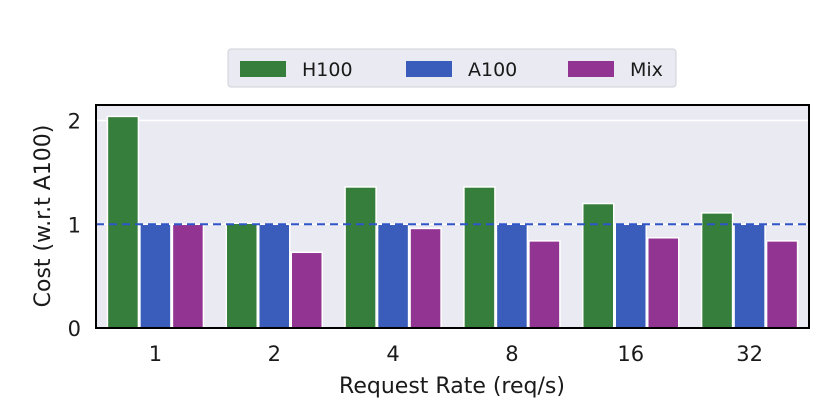  What do you see at coordinates (646, 70) in the screenshot?
I see `legend-label-mix: Mix` at bounding box center [646, 70].